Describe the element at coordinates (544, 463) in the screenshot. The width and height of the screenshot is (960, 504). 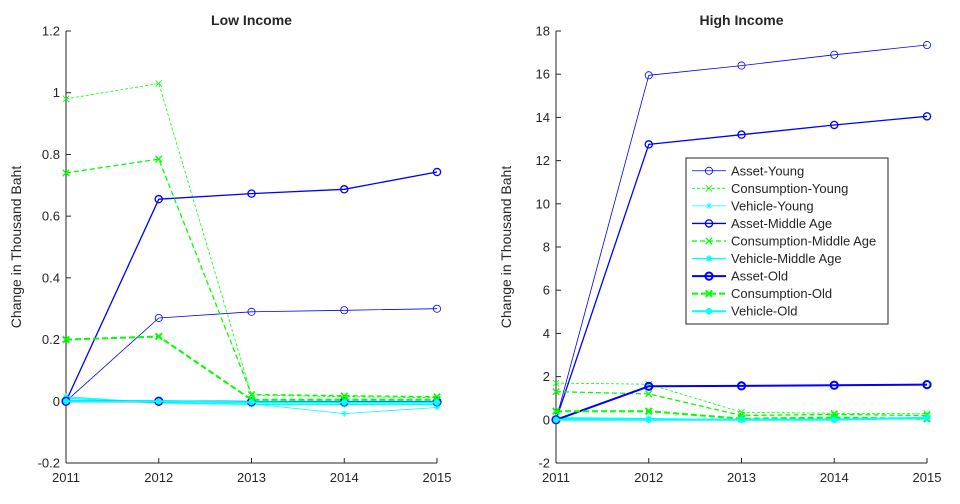
I see `y-tick-label: -2` at that location.